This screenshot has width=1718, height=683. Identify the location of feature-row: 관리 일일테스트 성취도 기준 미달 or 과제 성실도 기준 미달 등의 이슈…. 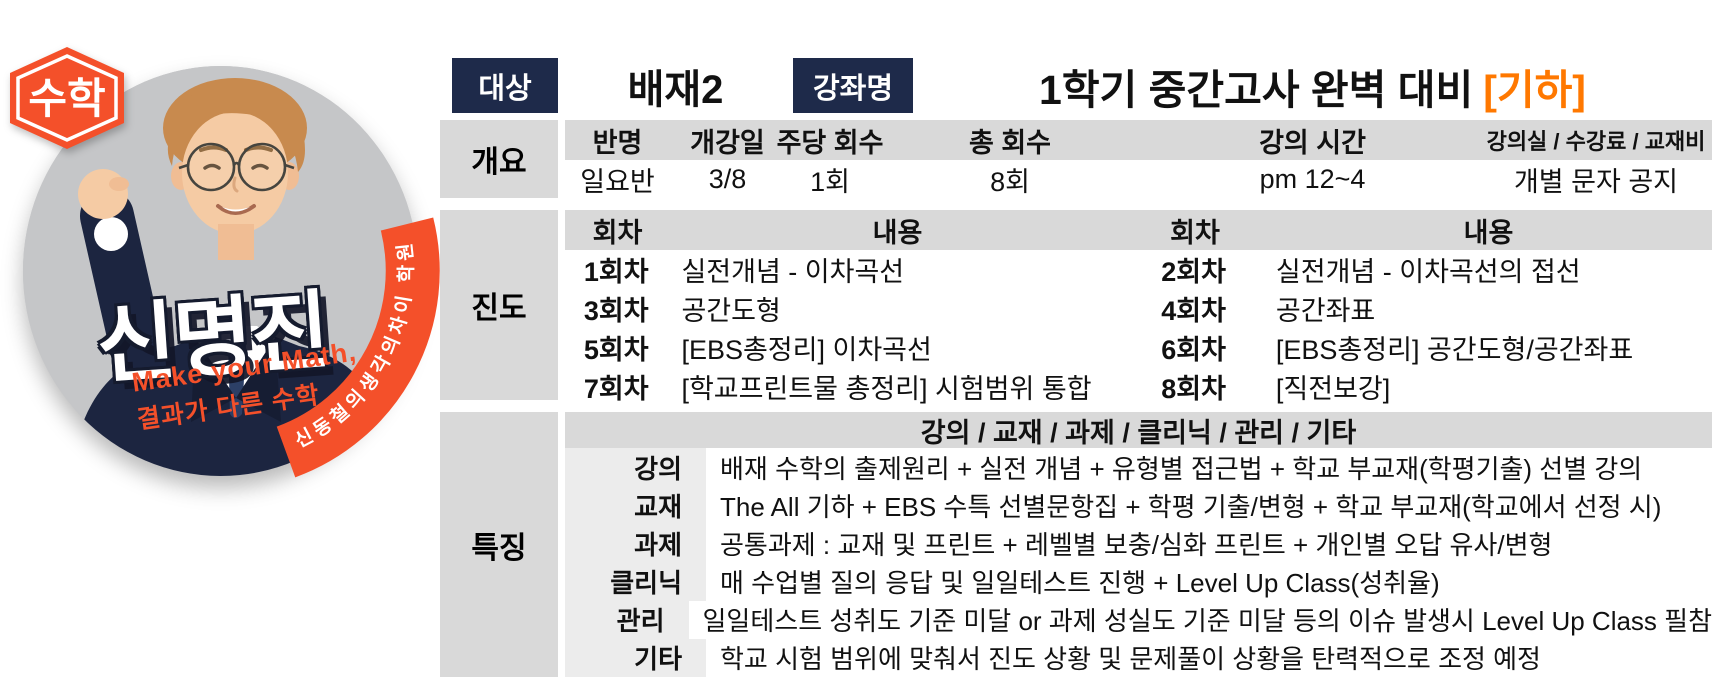
(1138, 619).